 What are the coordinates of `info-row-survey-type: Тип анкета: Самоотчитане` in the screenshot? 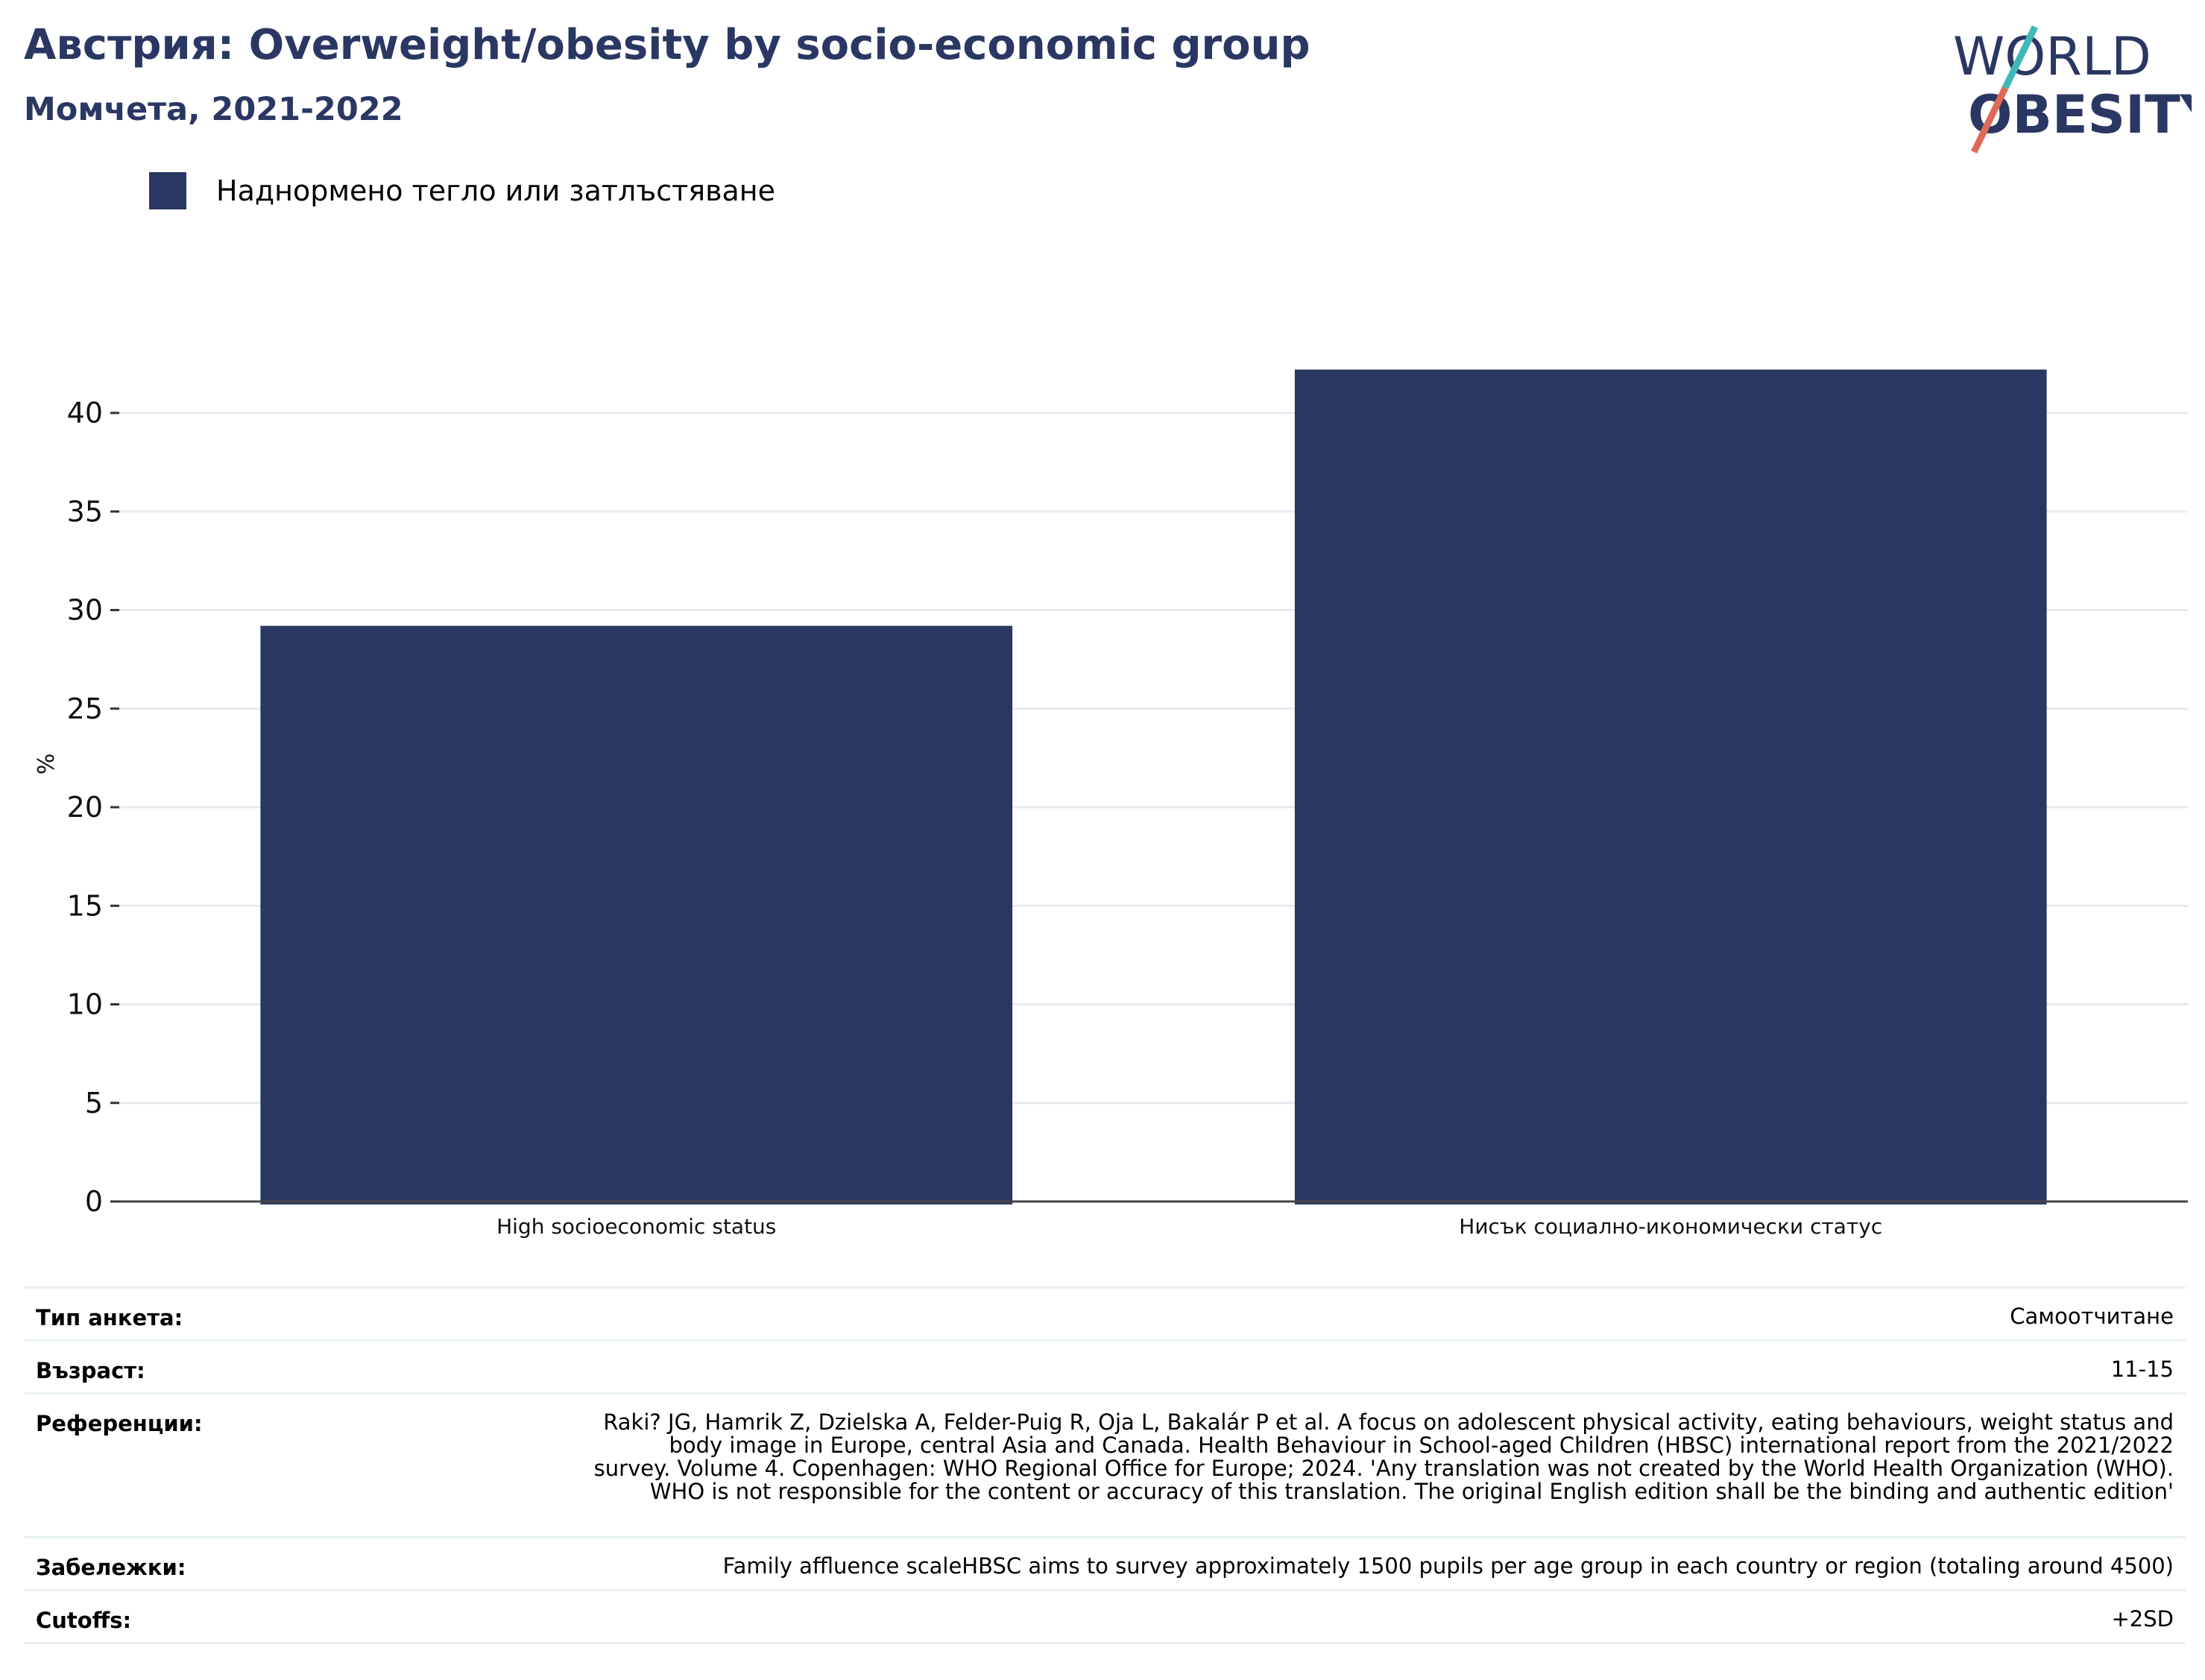 It's located at (1105, 1312).